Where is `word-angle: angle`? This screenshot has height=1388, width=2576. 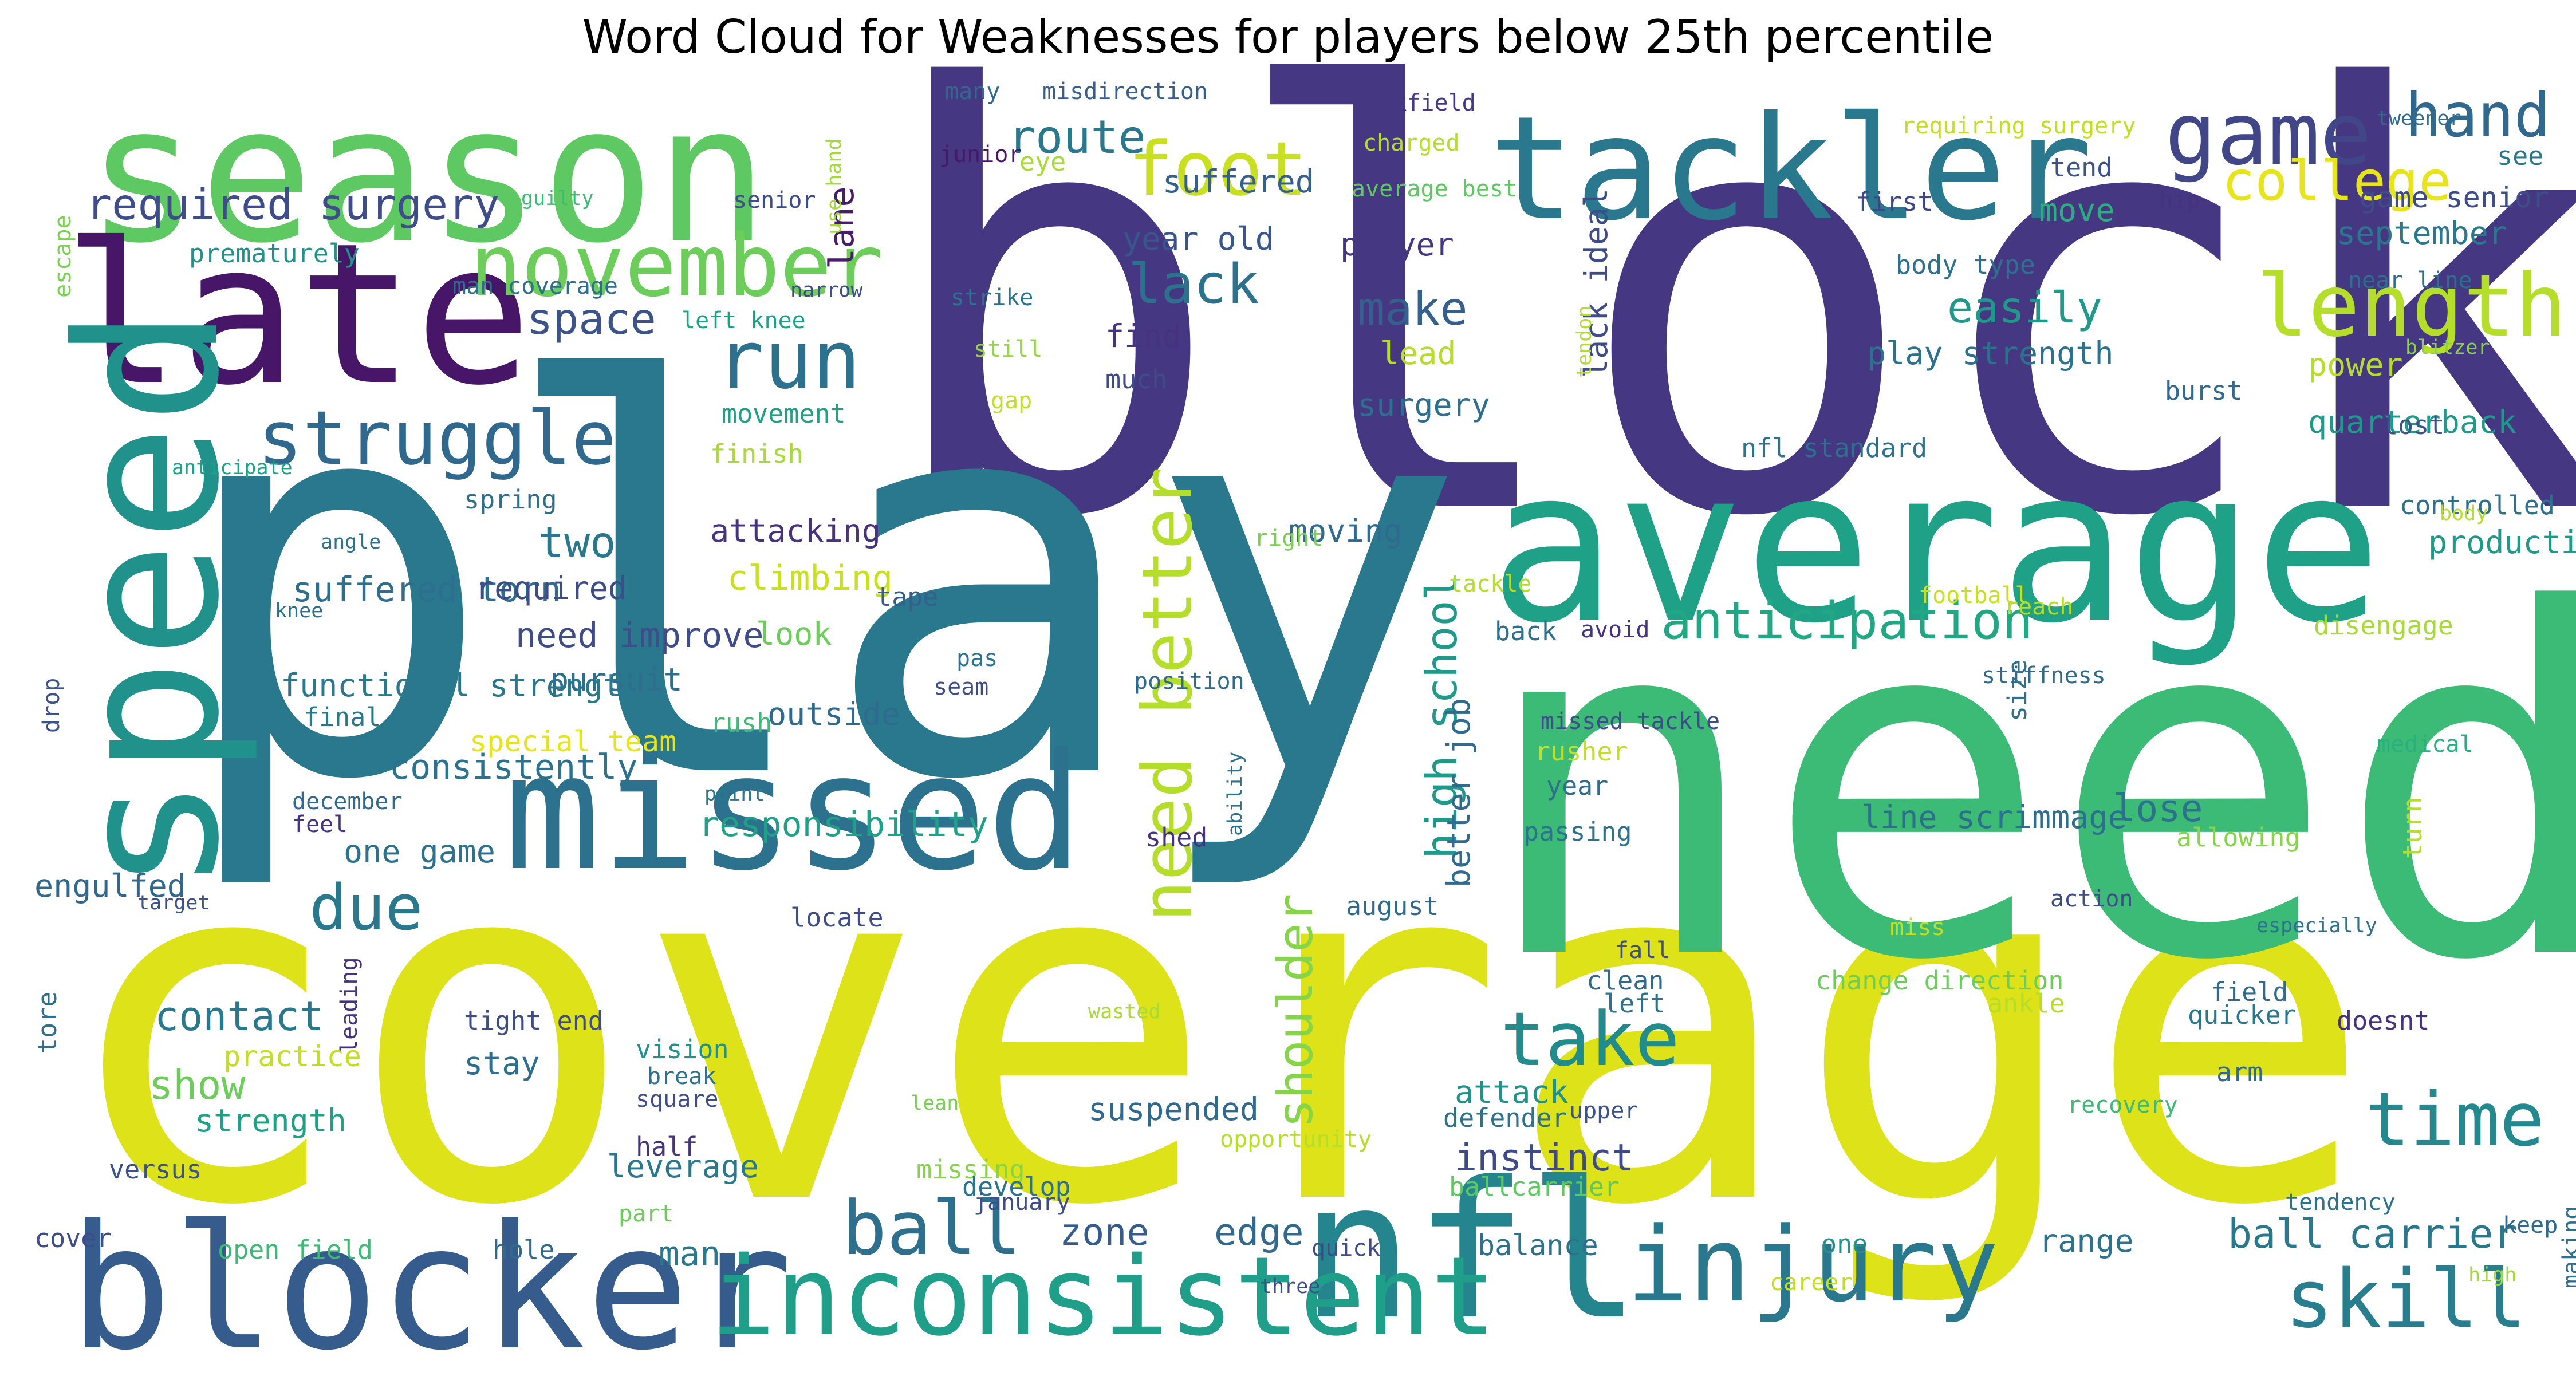 word-angle: angle is located at coordinates (351, 542).